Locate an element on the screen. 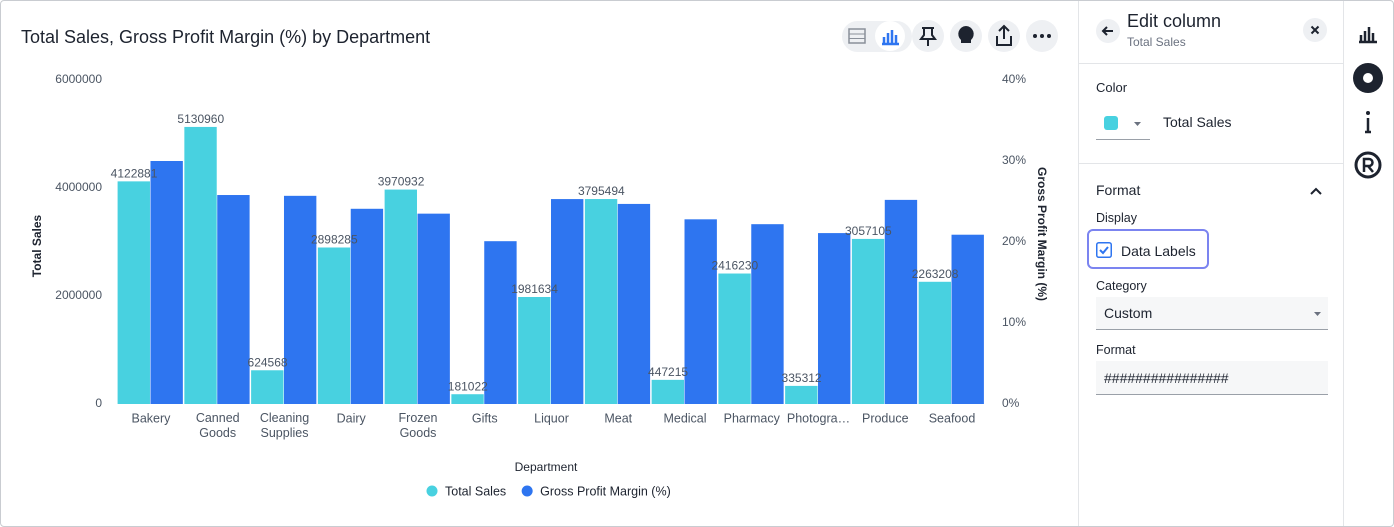  color-series: Total Sales is located at coordinates (1197, 122).